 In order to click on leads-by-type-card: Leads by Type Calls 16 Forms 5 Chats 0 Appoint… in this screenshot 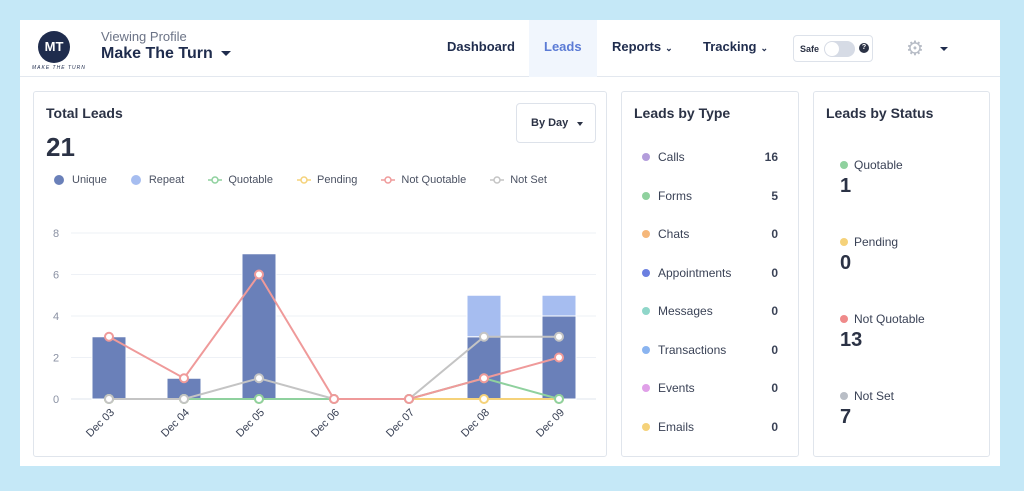, I will do `click(710, 274)`.